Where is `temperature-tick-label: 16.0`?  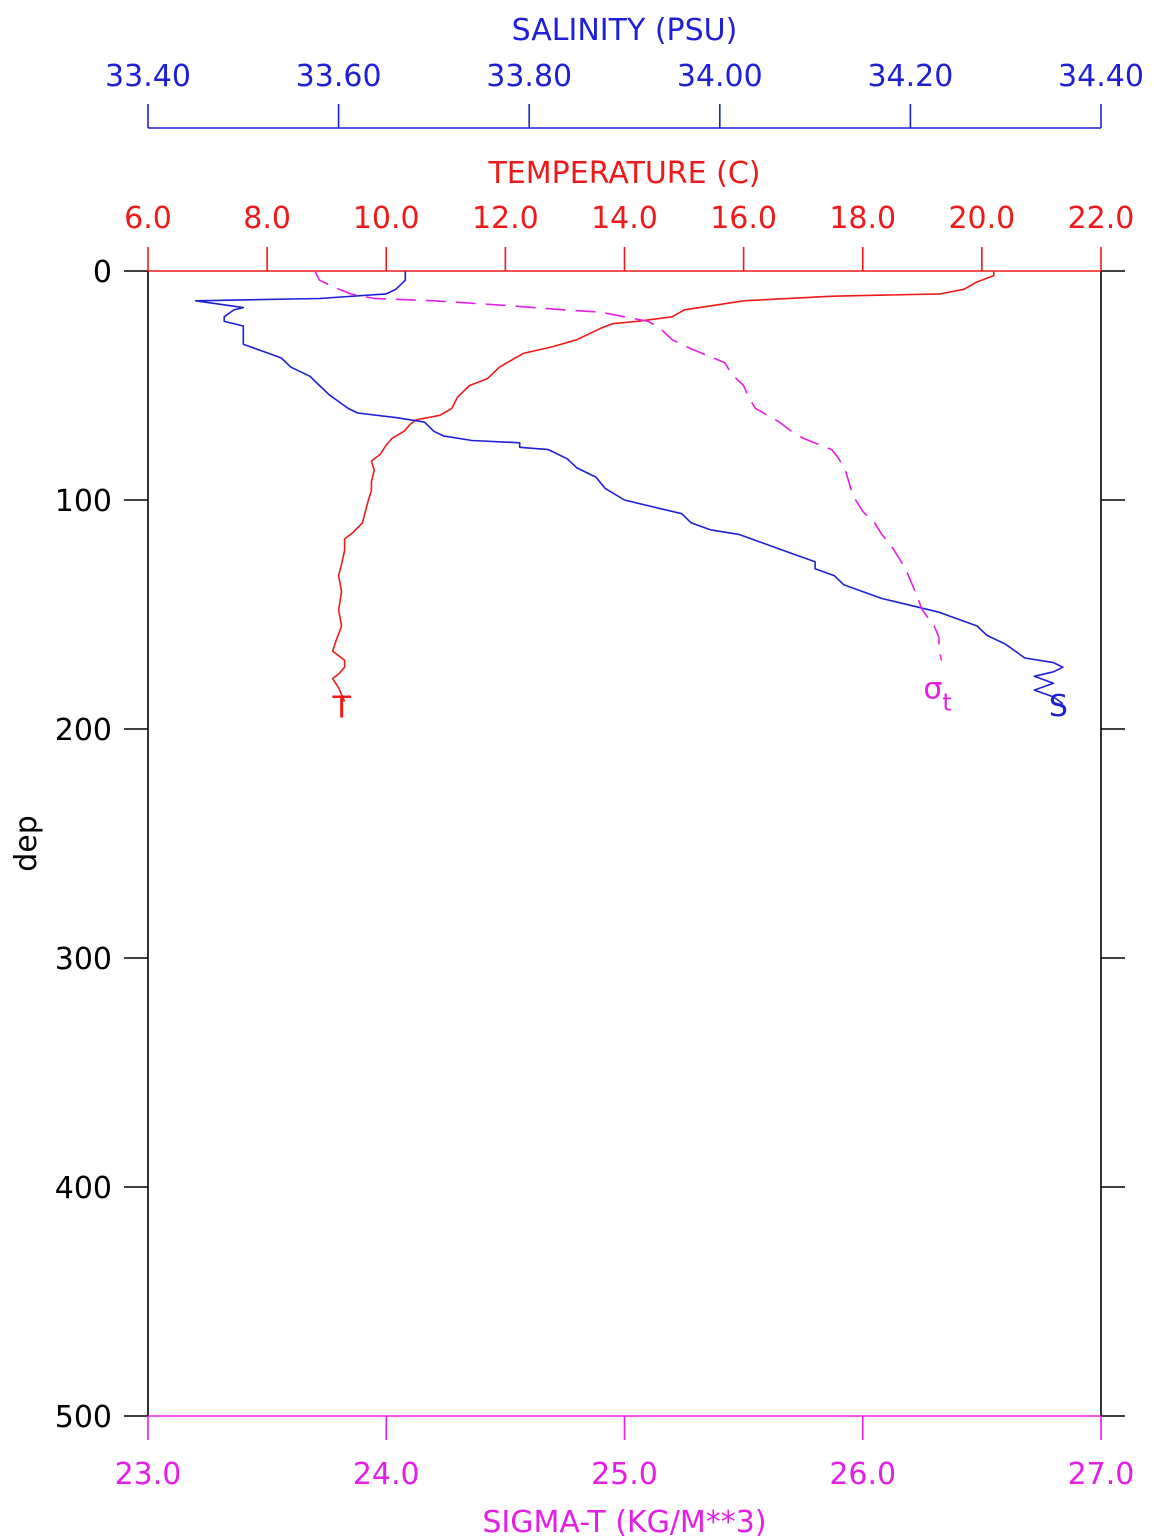
temperature-tick-label: 16.0 is located at coordinates (743, 218).